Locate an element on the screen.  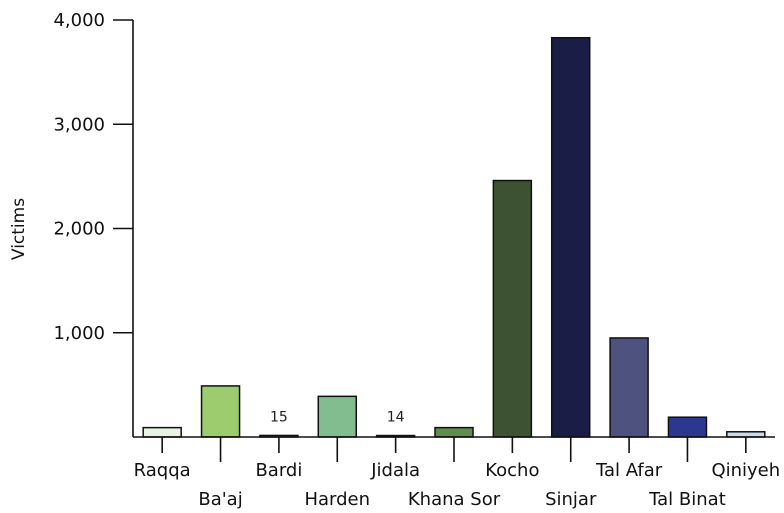
x-tick-label: Sinjar is located at coordinates (571, 499).